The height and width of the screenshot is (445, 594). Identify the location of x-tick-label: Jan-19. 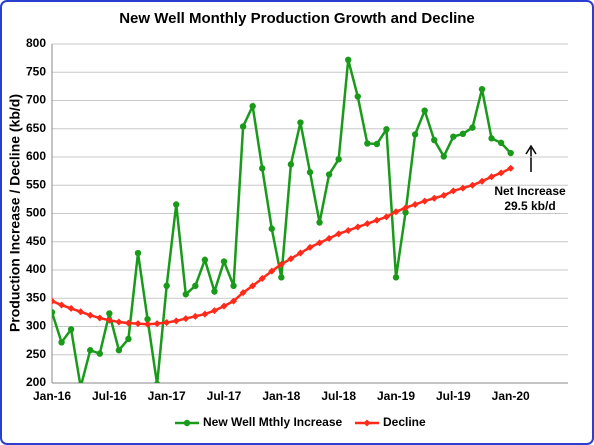
(396, 396).